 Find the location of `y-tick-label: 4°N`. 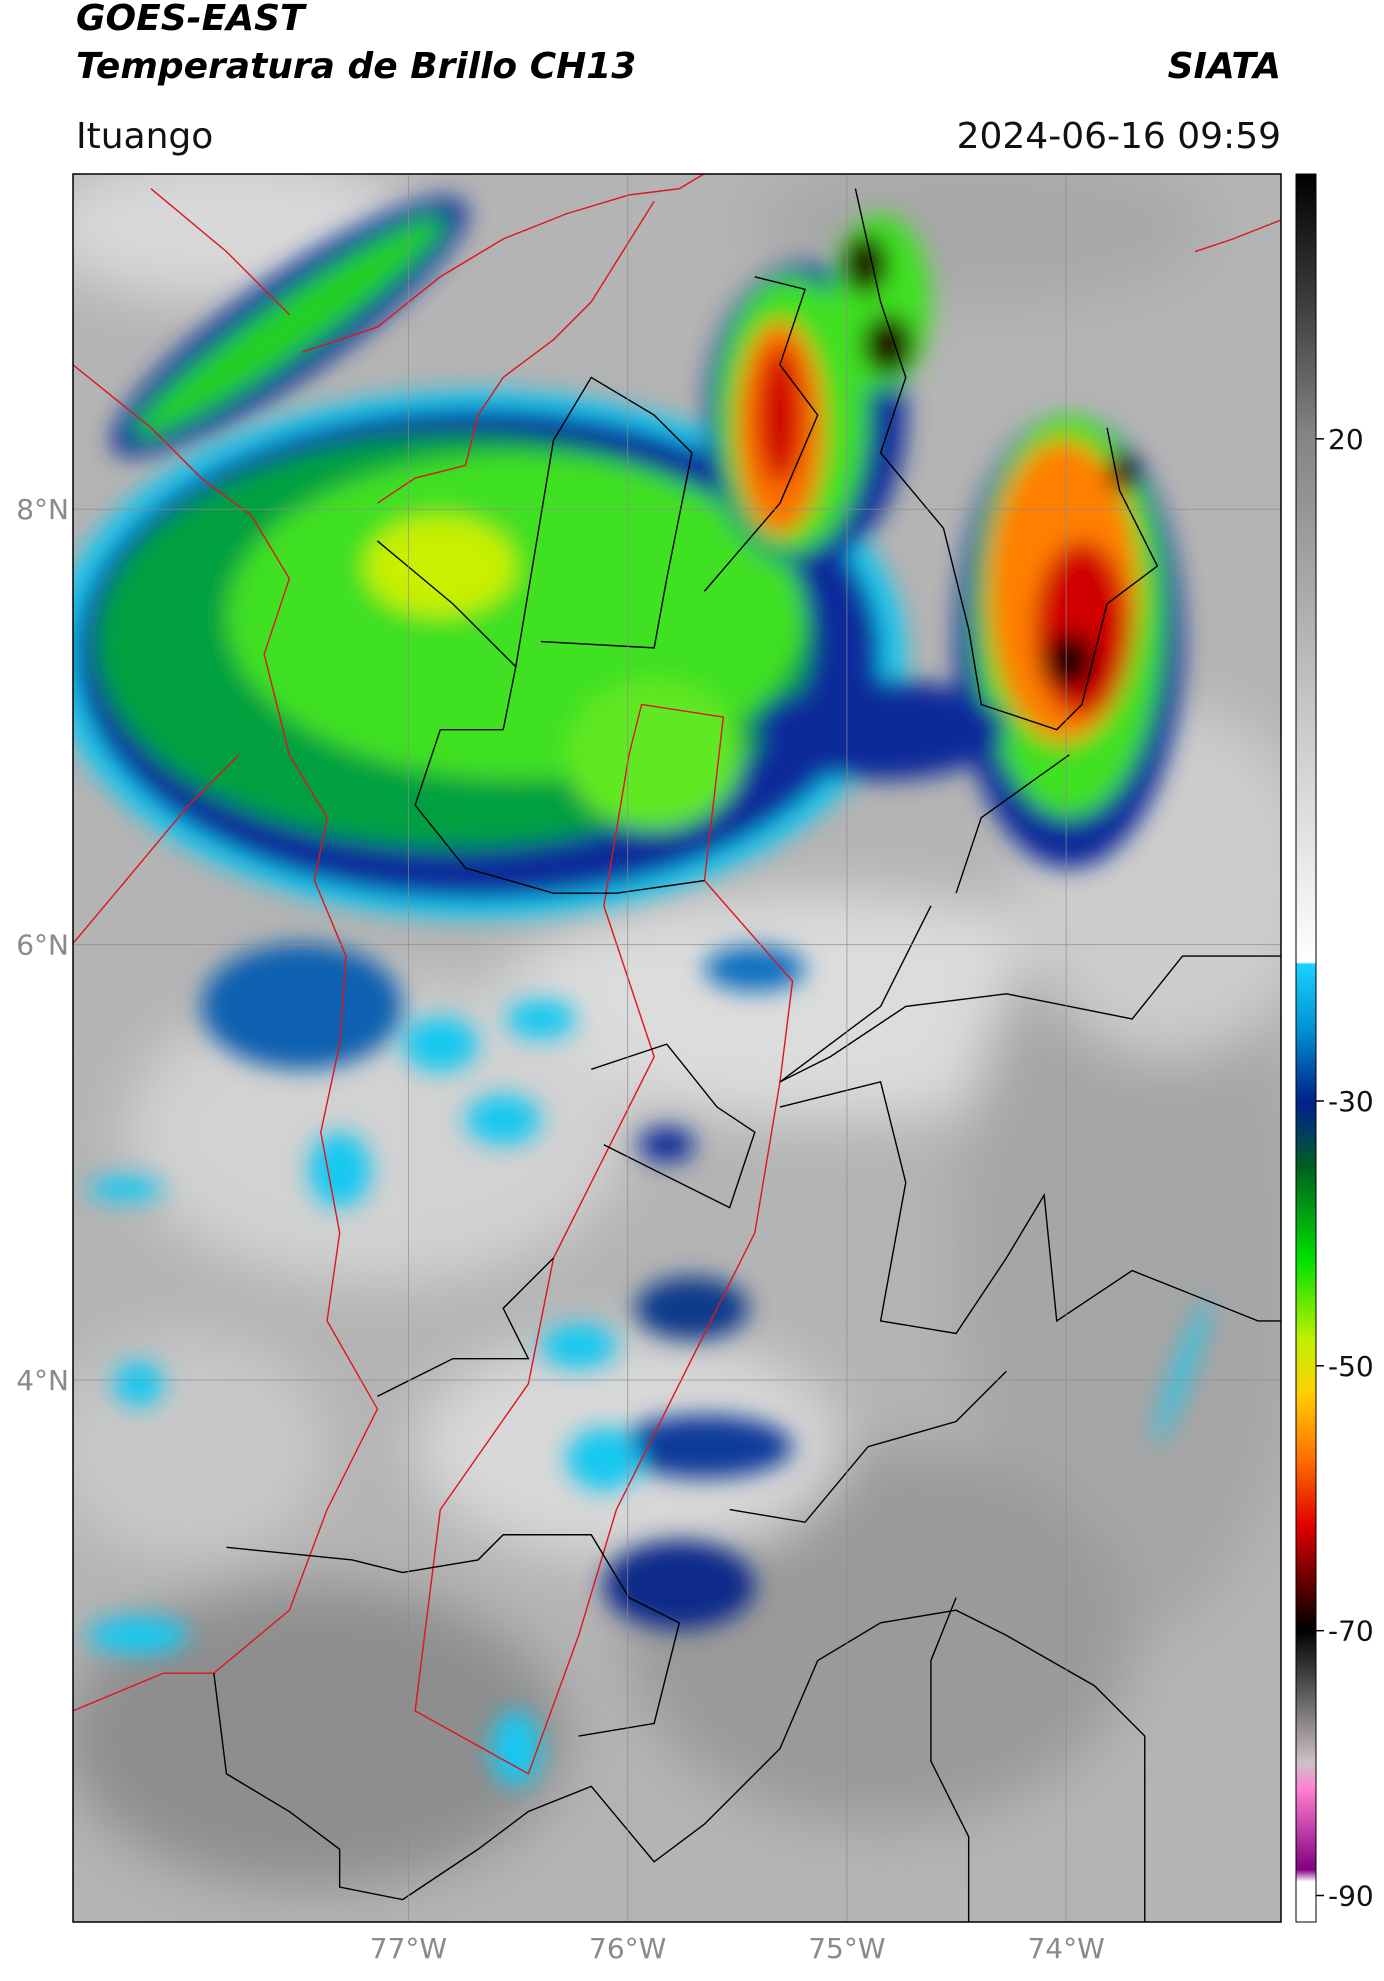

y-tick-label: 4°N is located at coordinates (42, 1380).